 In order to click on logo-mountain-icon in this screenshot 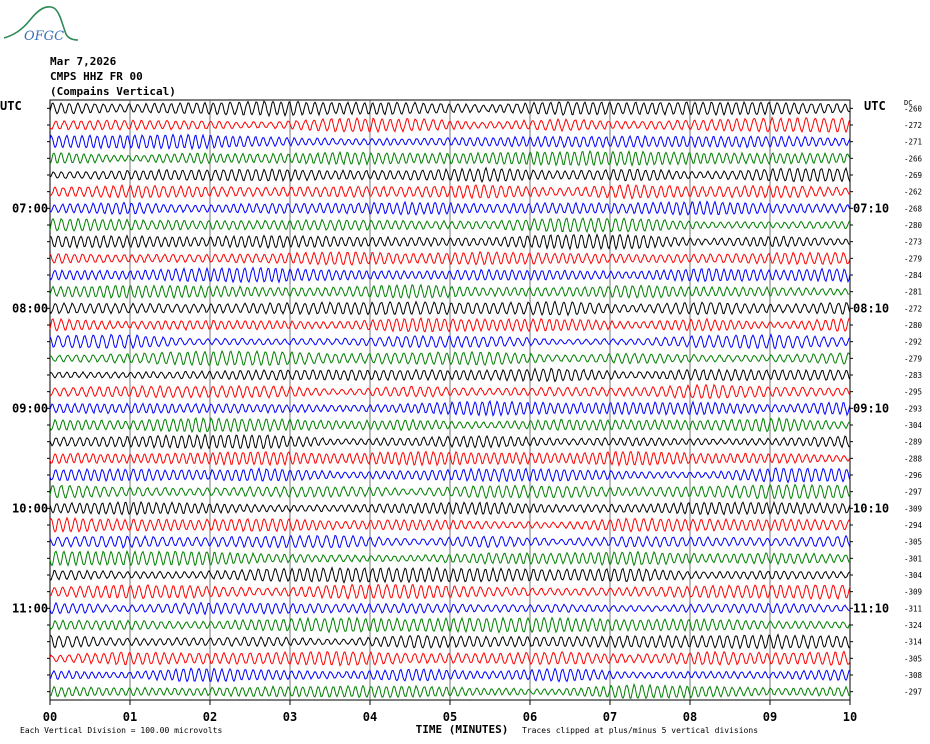, I will do `click(41, 23)`.